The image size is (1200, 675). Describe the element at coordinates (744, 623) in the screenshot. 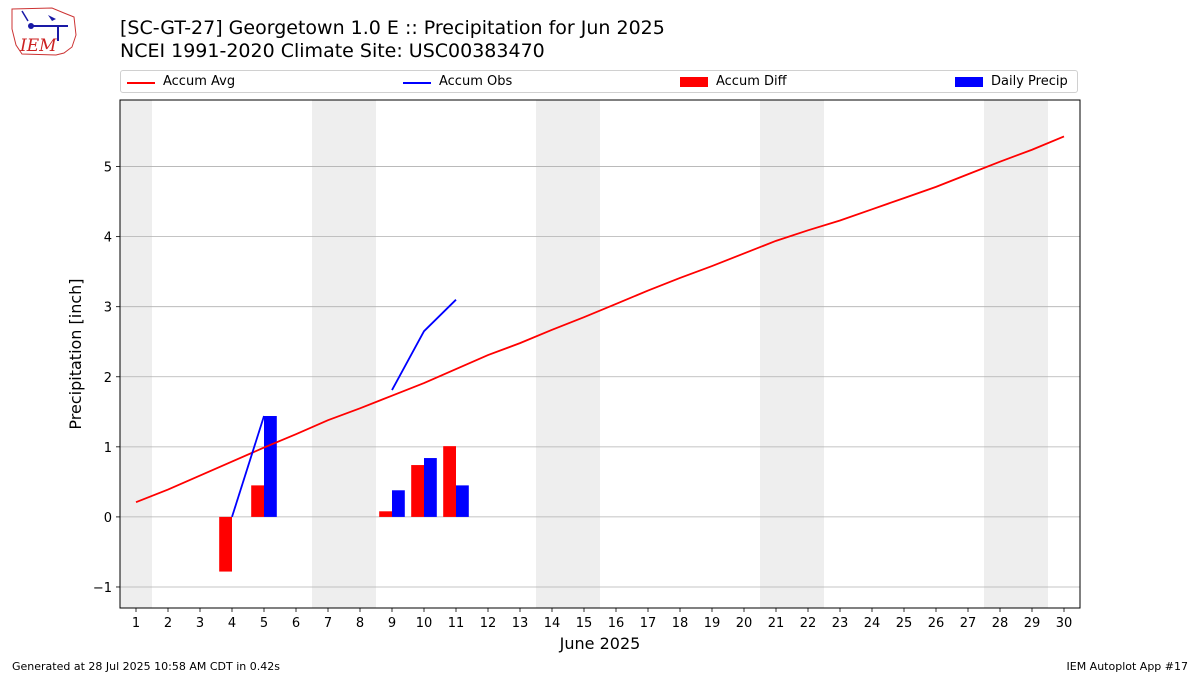

I see `x-tick-label: 20` at that location.